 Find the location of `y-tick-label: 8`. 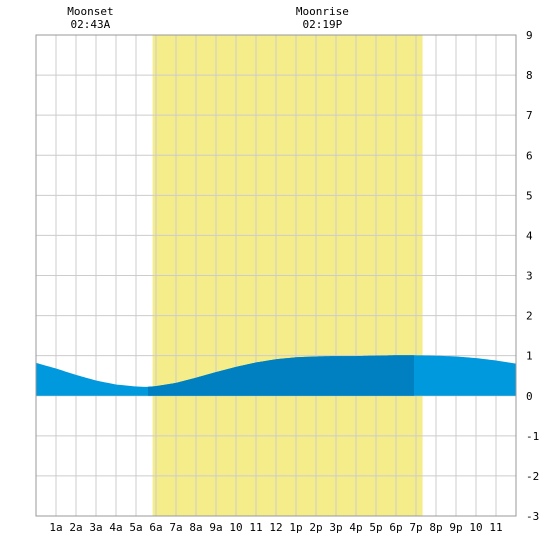

y-tick-label: 8 is located at coordinates (529, 75).